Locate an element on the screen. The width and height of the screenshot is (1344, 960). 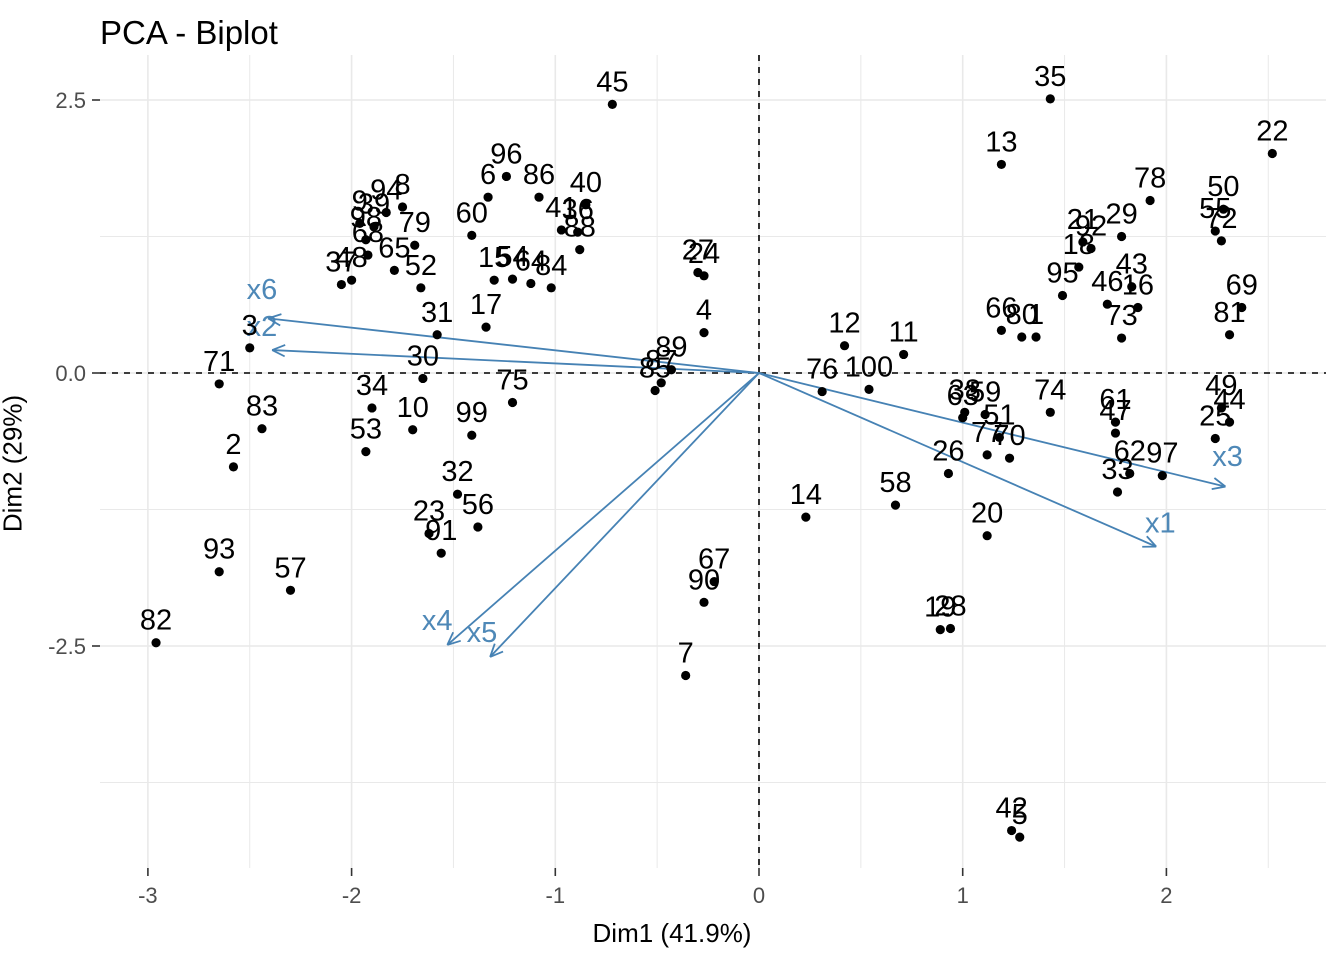
point-label: 8 is located at coordinates (402, 185).